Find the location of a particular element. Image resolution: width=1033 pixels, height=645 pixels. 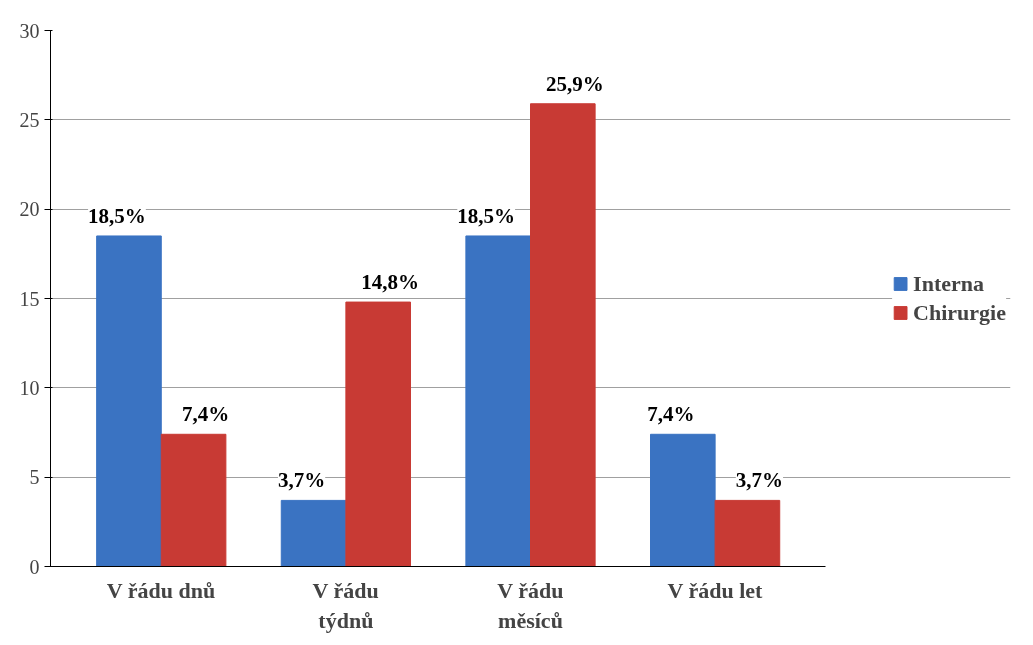

y-tick-label: 15 is located at coordinates (29, 298).